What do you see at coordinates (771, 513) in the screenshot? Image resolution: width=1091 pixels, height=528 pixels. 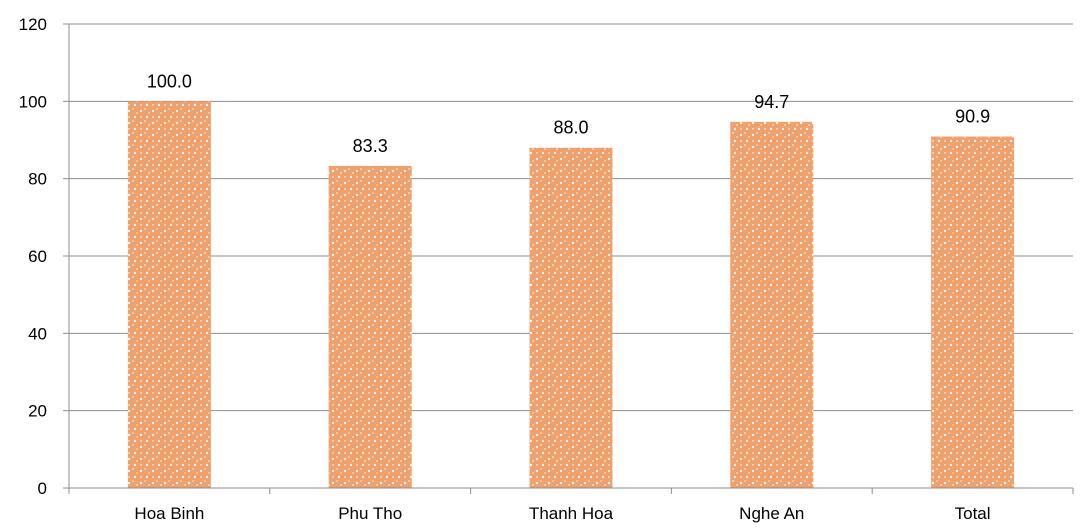 I see `x-tick-label: Nghe An` at bounding box center [771, 513].